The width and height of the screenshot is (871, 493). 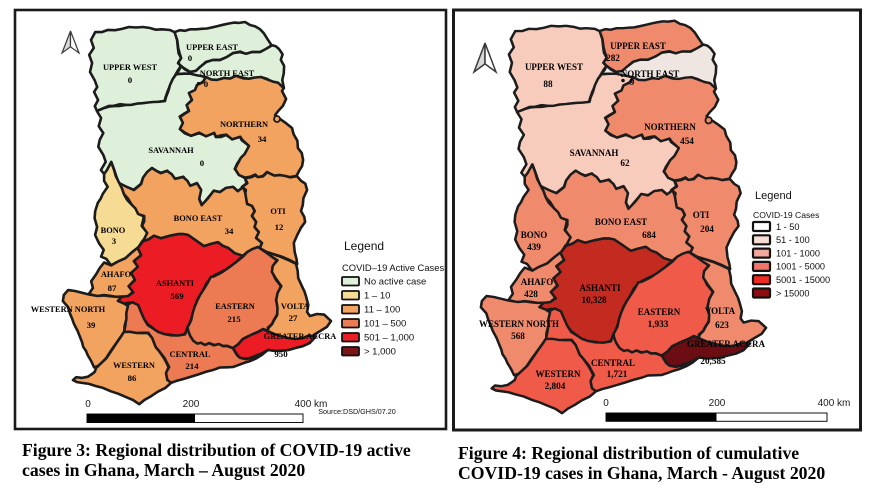 What do you see at coordinates (114, 241) in the screenshot?
I see `svg-text: 3` at bounding box center [114, 241].